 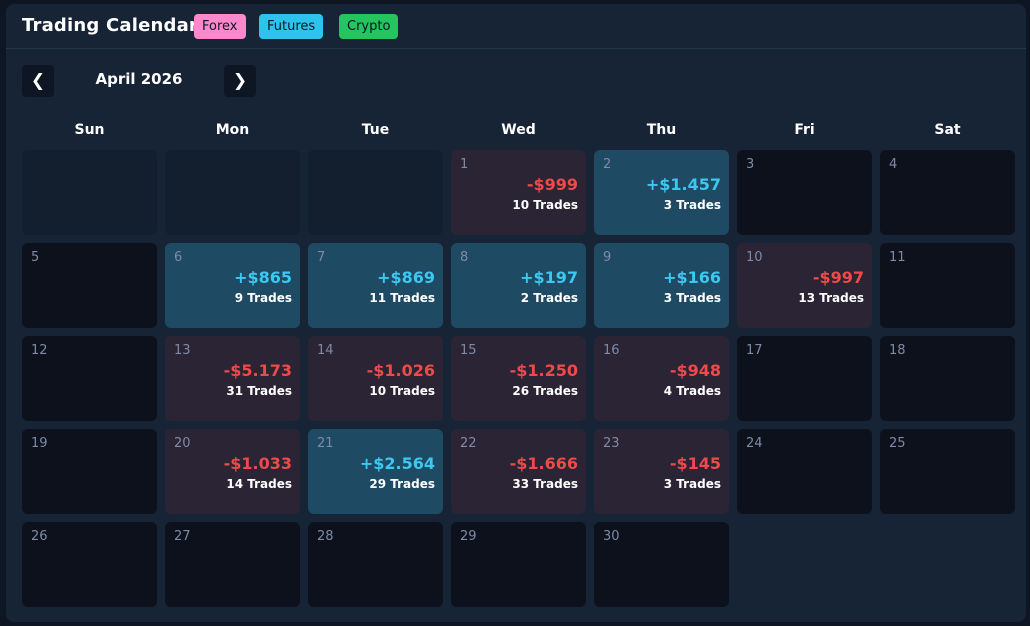 What do you see at coordinates (182, 350) in the screenshot?
I see `day-number: 13` at bounding box center [182, 350].